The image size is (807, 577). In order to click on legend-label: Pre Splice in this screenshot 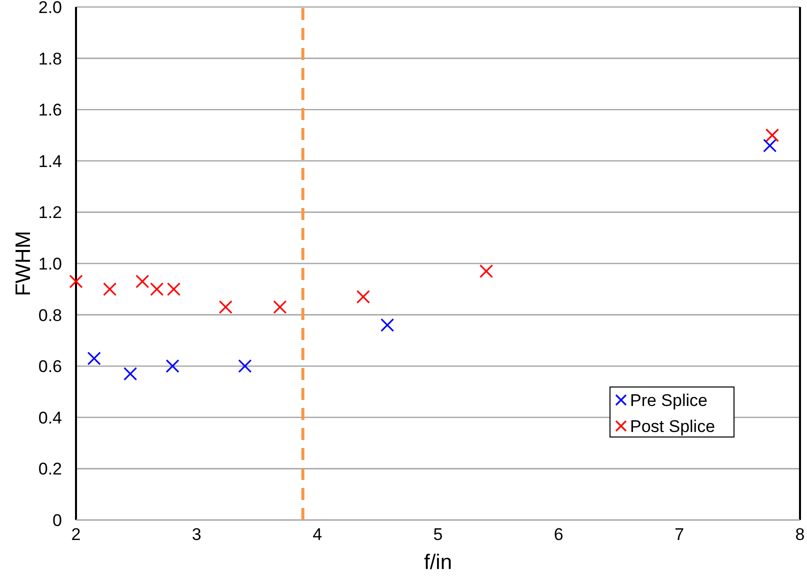, I will do `click(669, 400)`.